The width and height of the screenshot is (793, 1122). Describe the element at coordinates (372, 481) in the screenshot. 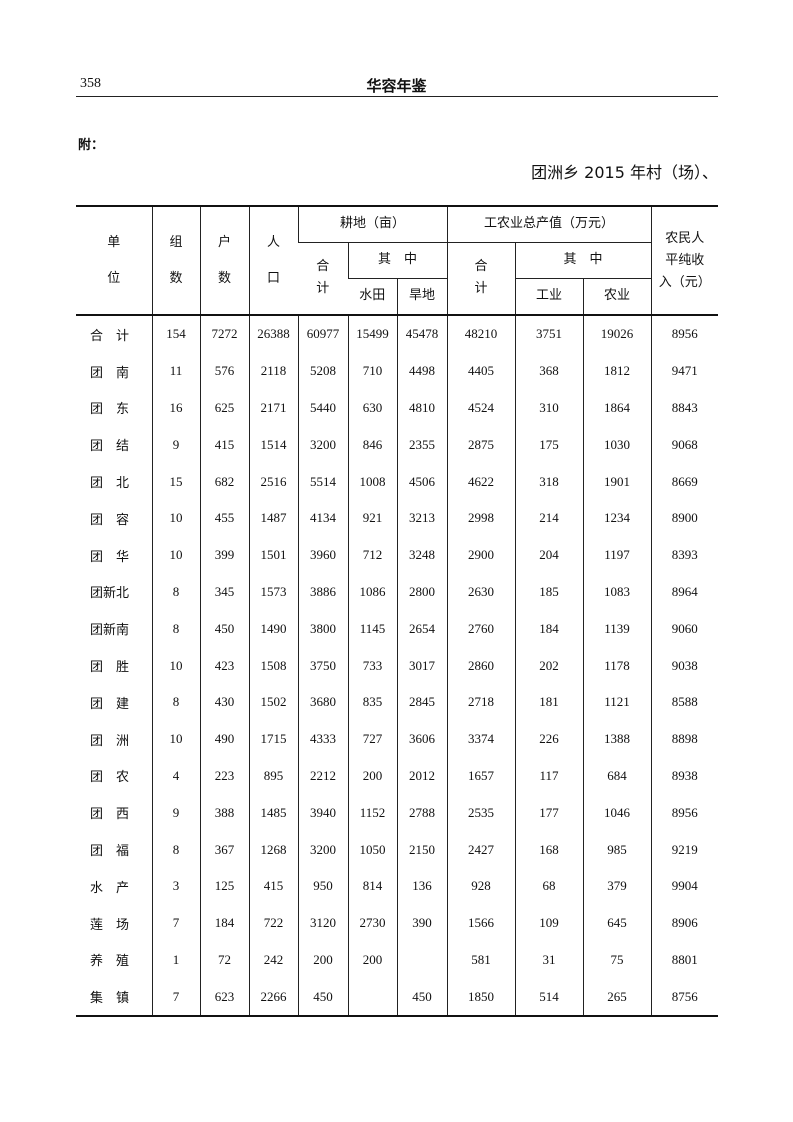

I see `cell-paddy: 1008` at that location.